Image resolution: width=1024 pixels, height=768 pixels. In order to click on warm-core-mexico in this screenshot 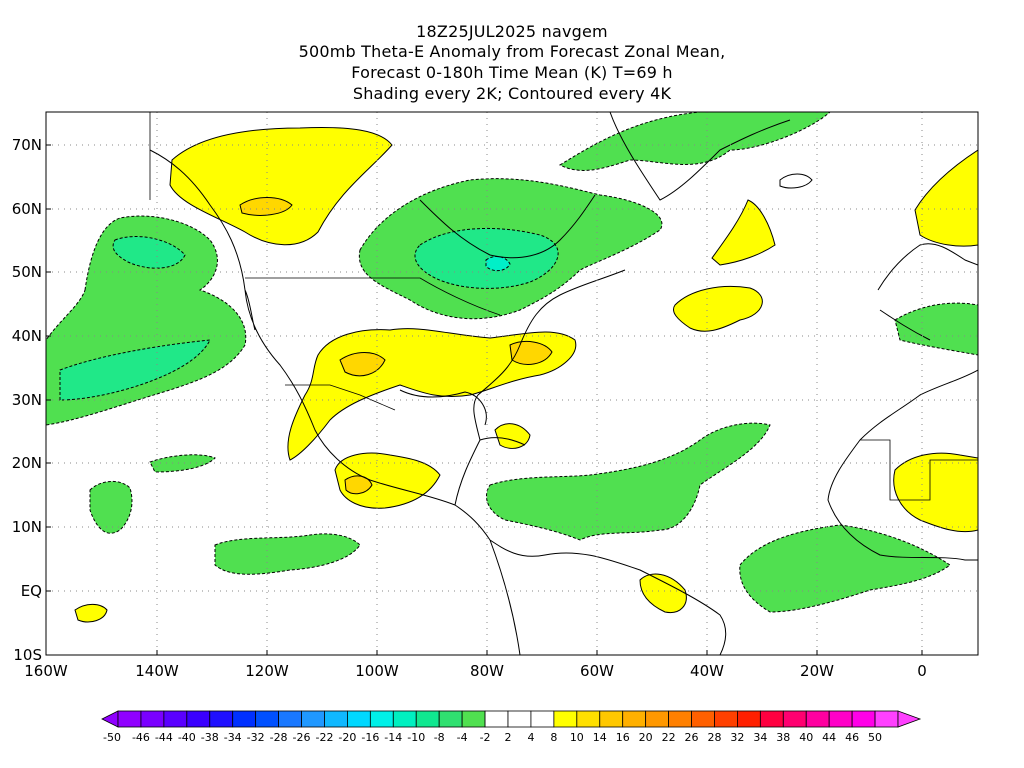, I will do `click(358, 485)`.